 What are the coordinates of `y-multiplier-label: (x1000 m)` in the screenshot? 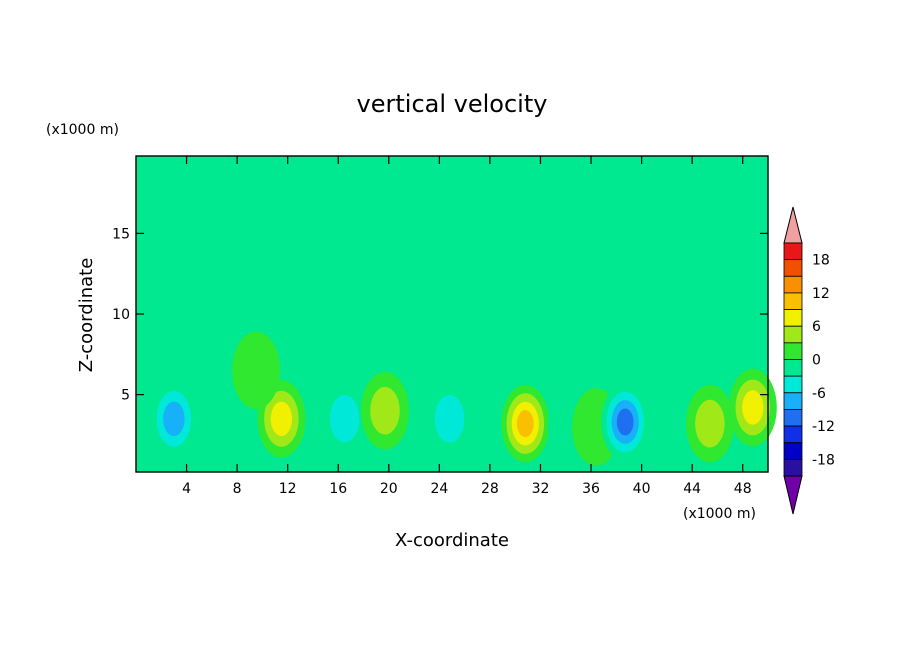 It's located at (82, 130).